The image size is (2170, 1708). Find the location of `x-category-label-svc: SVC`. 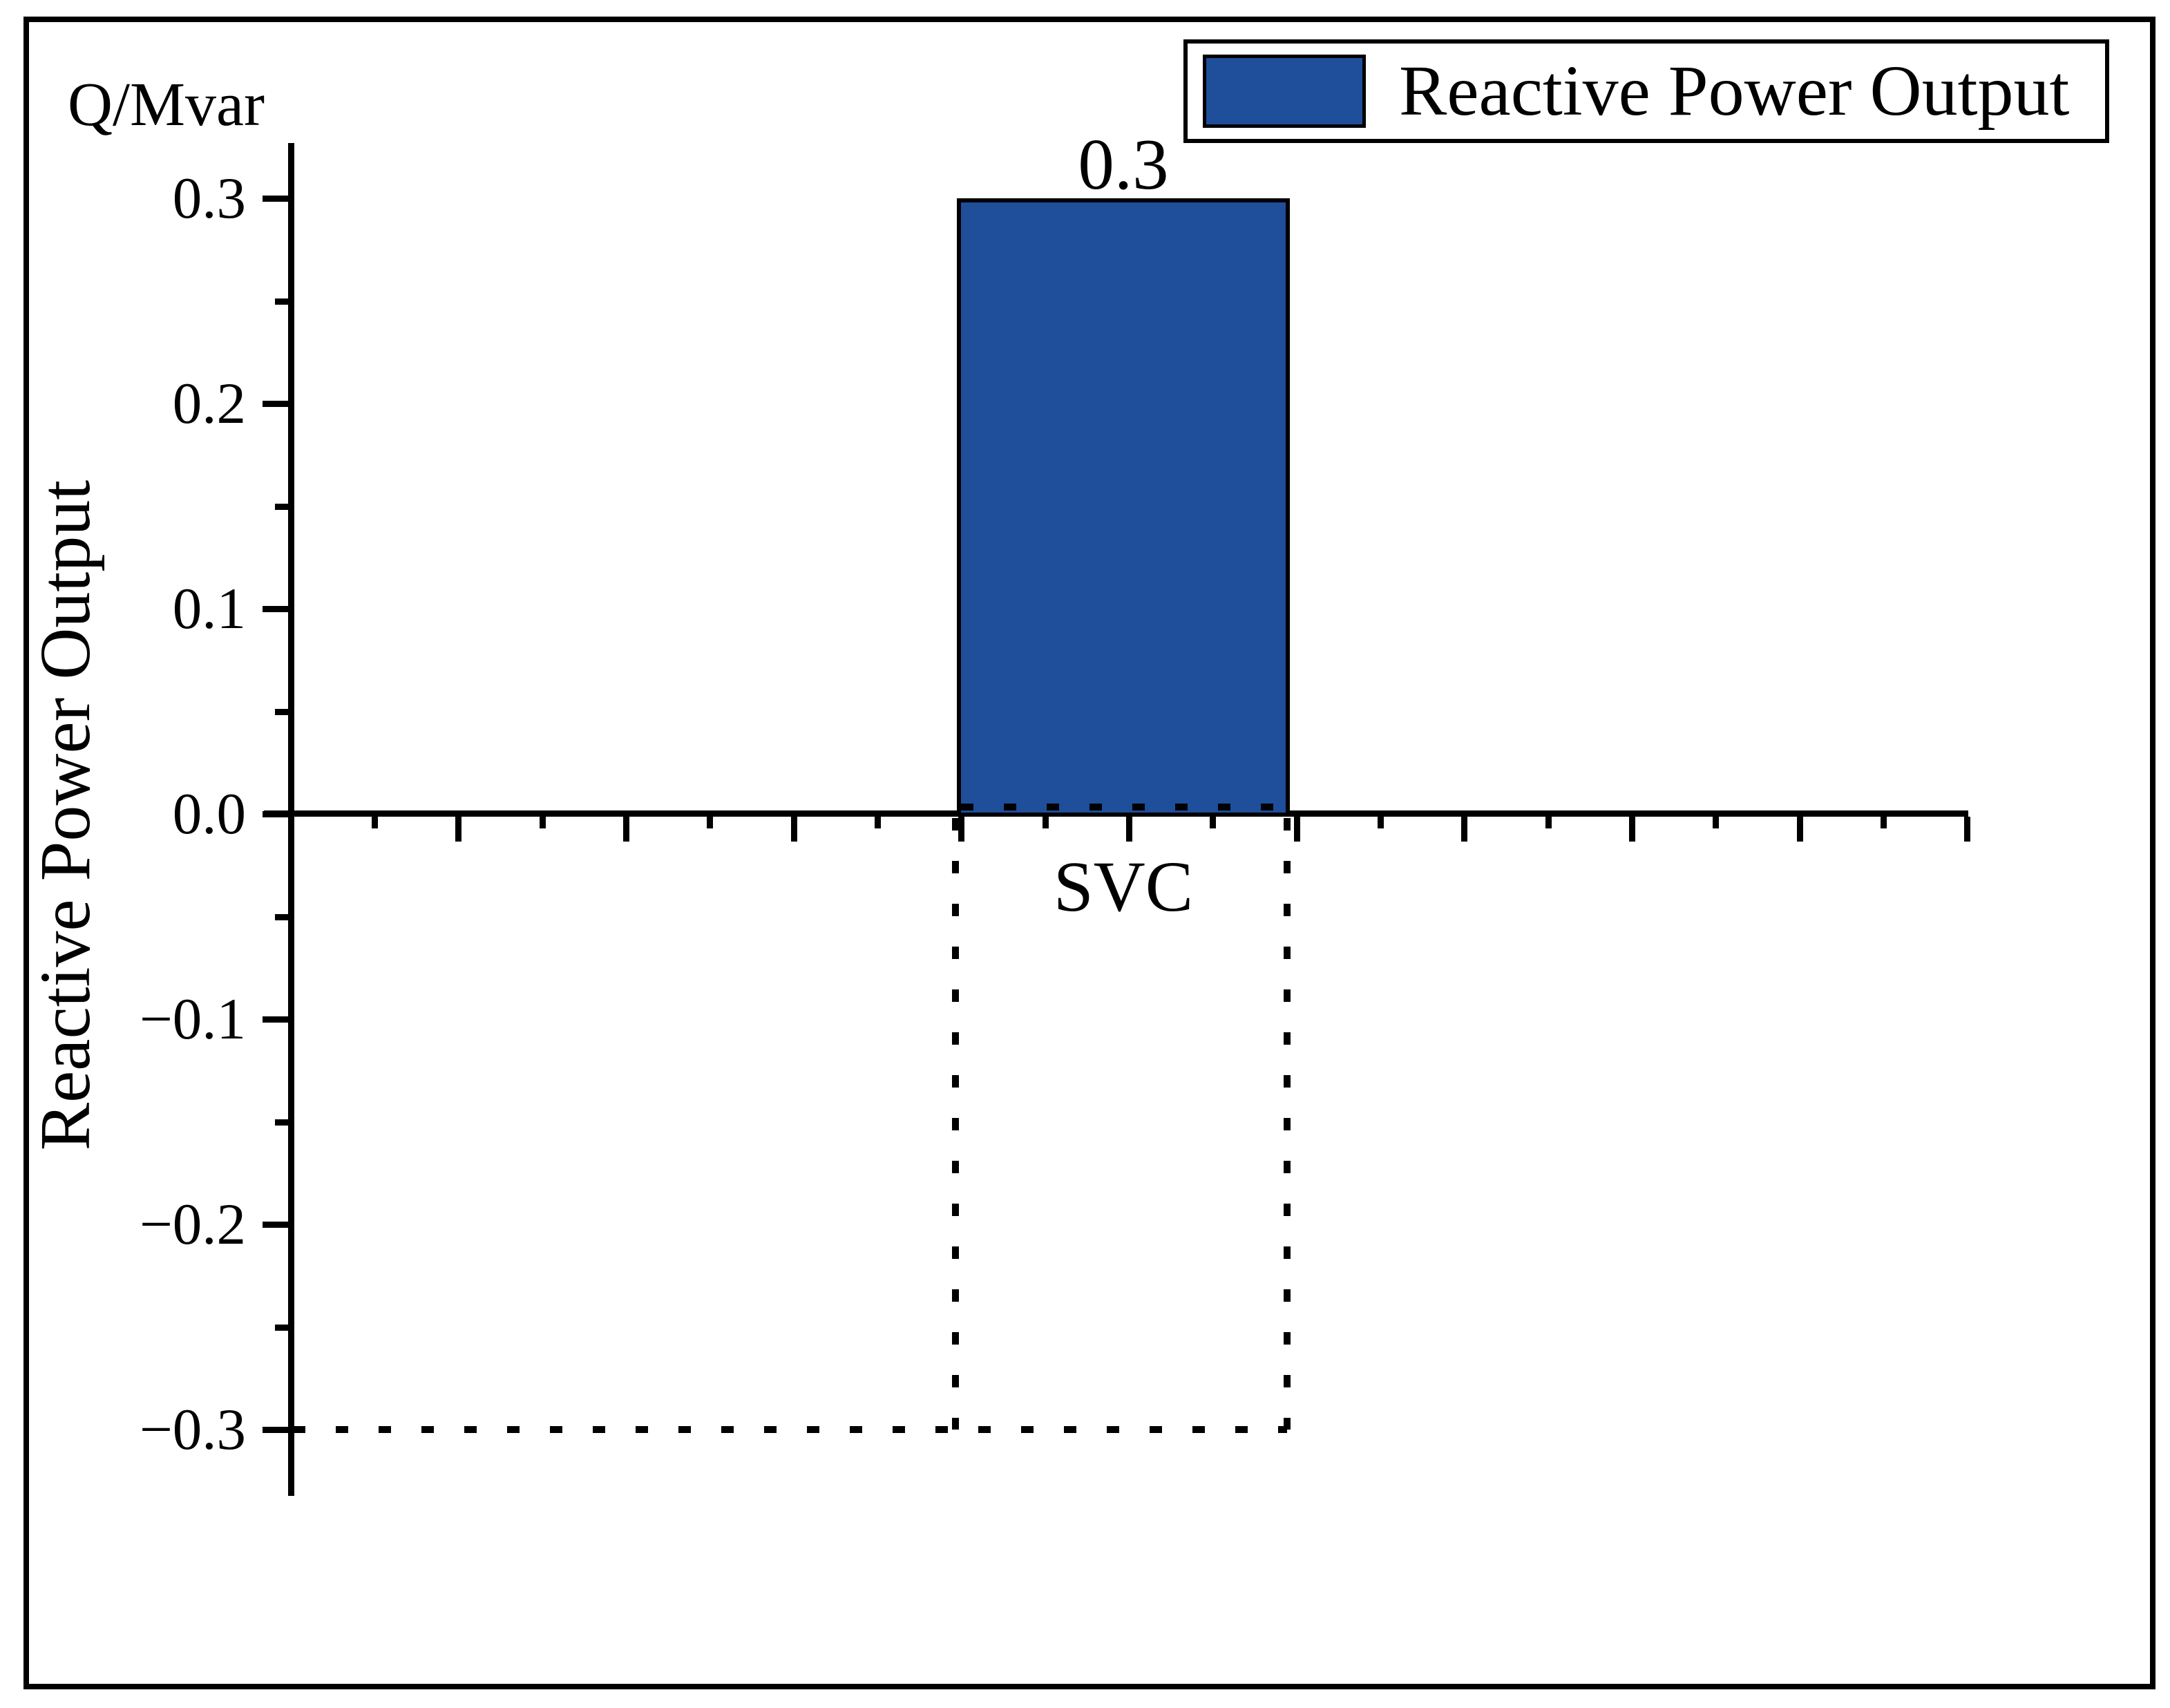

x-category-label-svc: SVC is located at coordinates (1123, 887).